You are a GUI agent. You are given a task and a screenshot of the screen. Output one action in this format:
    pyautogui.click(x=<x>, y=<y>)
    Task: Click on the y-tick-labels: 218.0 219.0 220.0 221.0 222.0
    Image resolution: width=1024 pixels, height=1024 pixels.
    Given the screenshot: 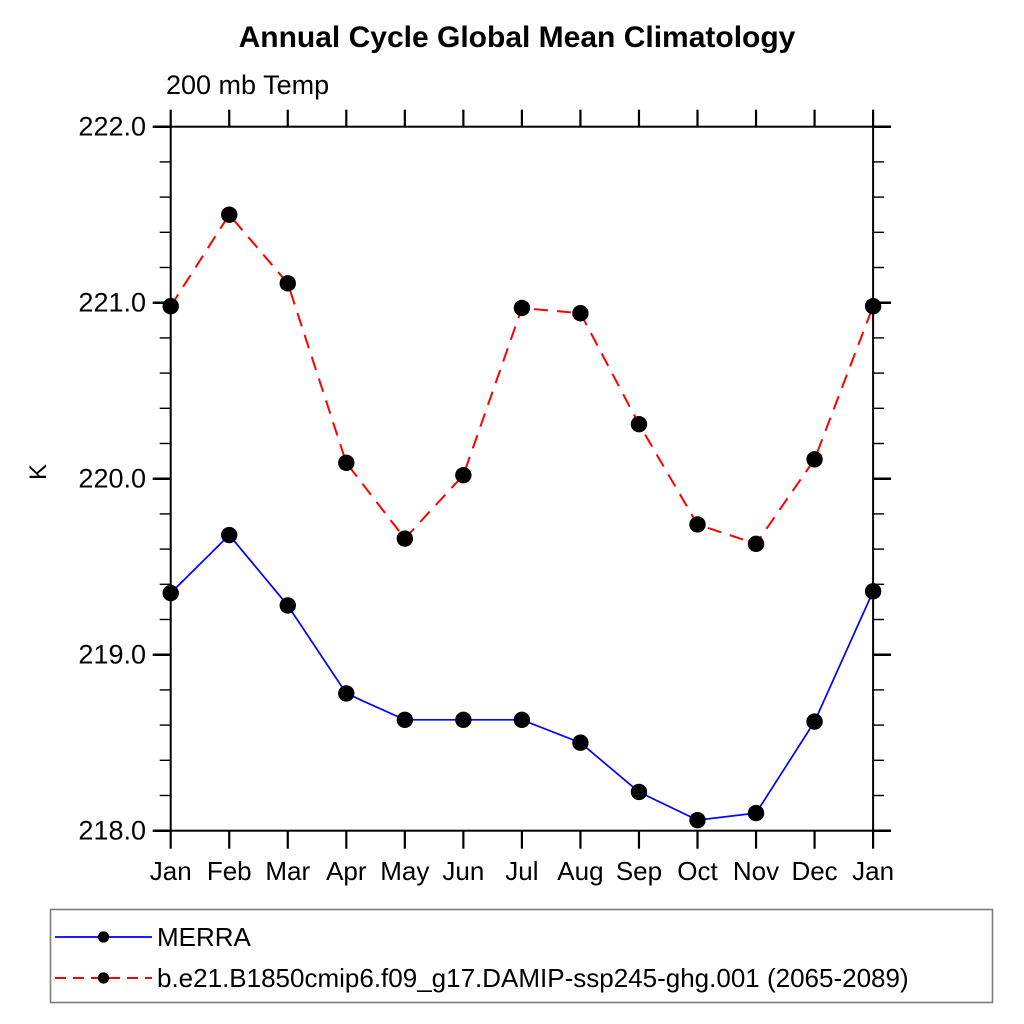 What is the action you would take?
    pyautogui.click(x=112, y=479)
    